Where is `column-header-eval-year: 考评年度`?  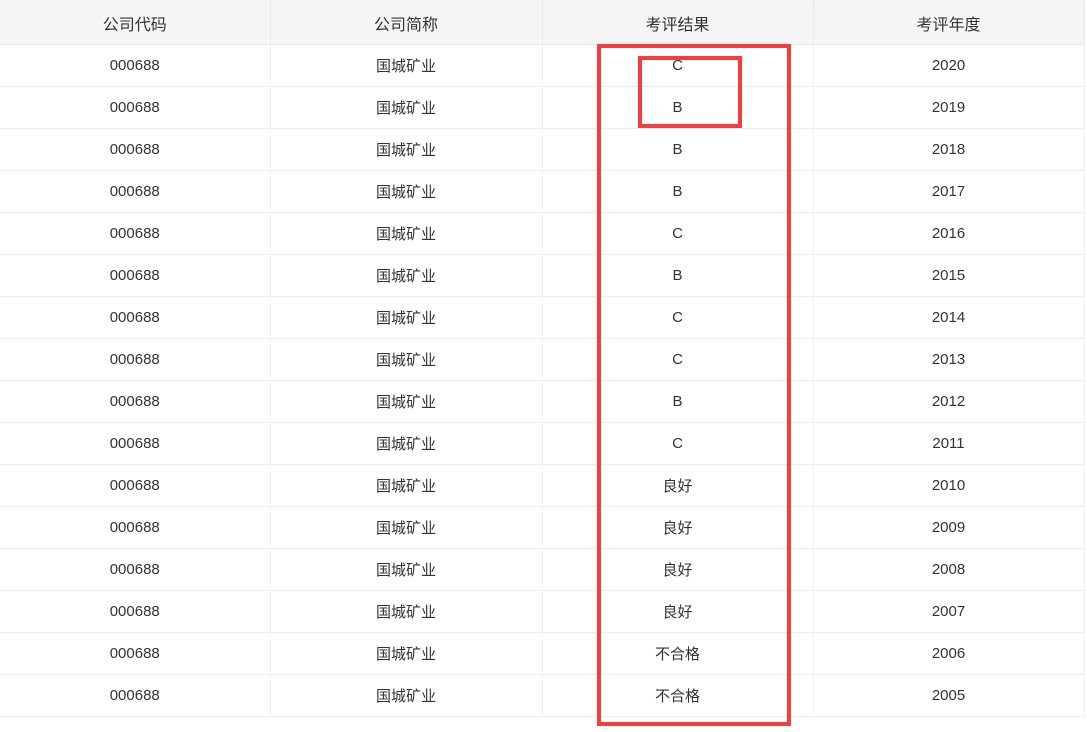 column-header-eval-year: 考评年度 is located at coordinates (949, 22).